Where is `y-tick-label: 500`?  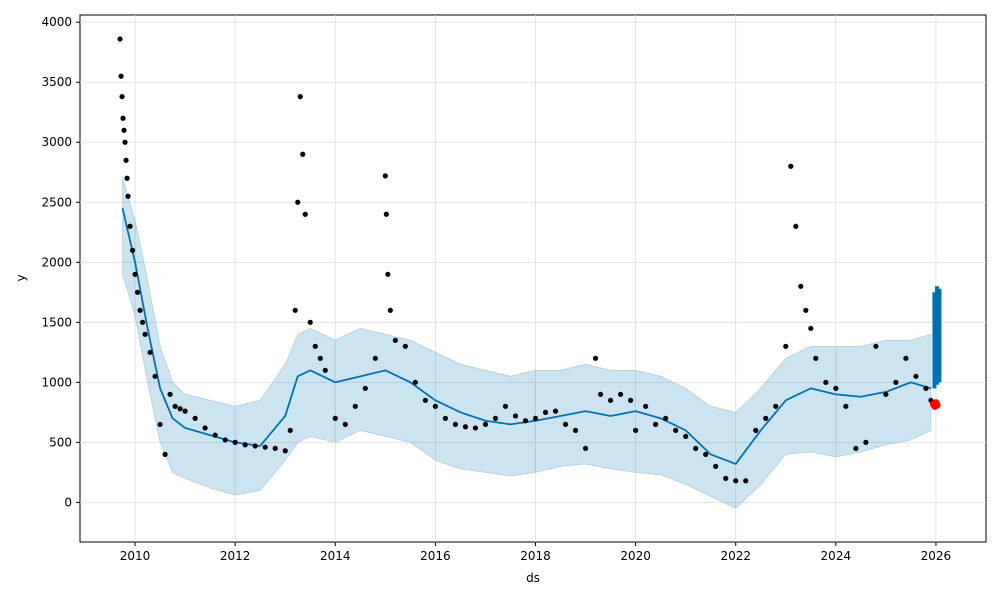
y-tick-label: 500 is located at coordinates (60, 442).